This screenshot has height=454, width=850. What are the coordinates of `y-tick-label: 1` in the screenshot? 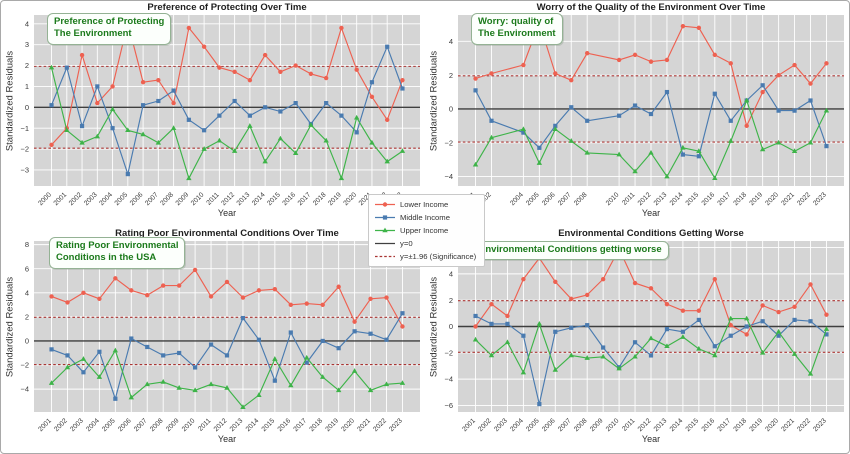 It's located at (27, 86).